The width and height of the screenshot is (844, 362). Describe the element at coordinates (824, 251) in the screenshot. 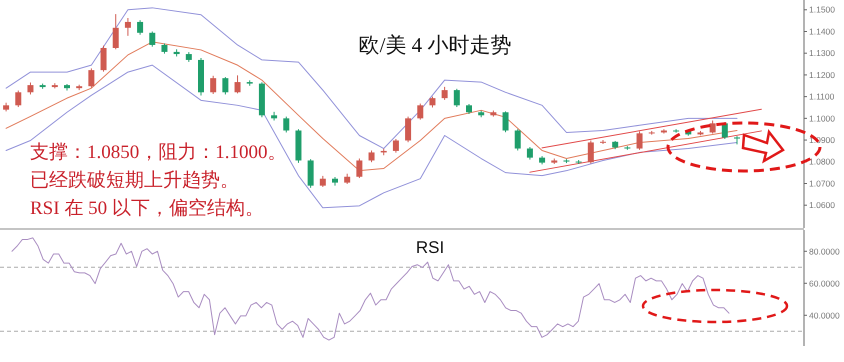

I see `y-tick-label: 80.0000` at that location.